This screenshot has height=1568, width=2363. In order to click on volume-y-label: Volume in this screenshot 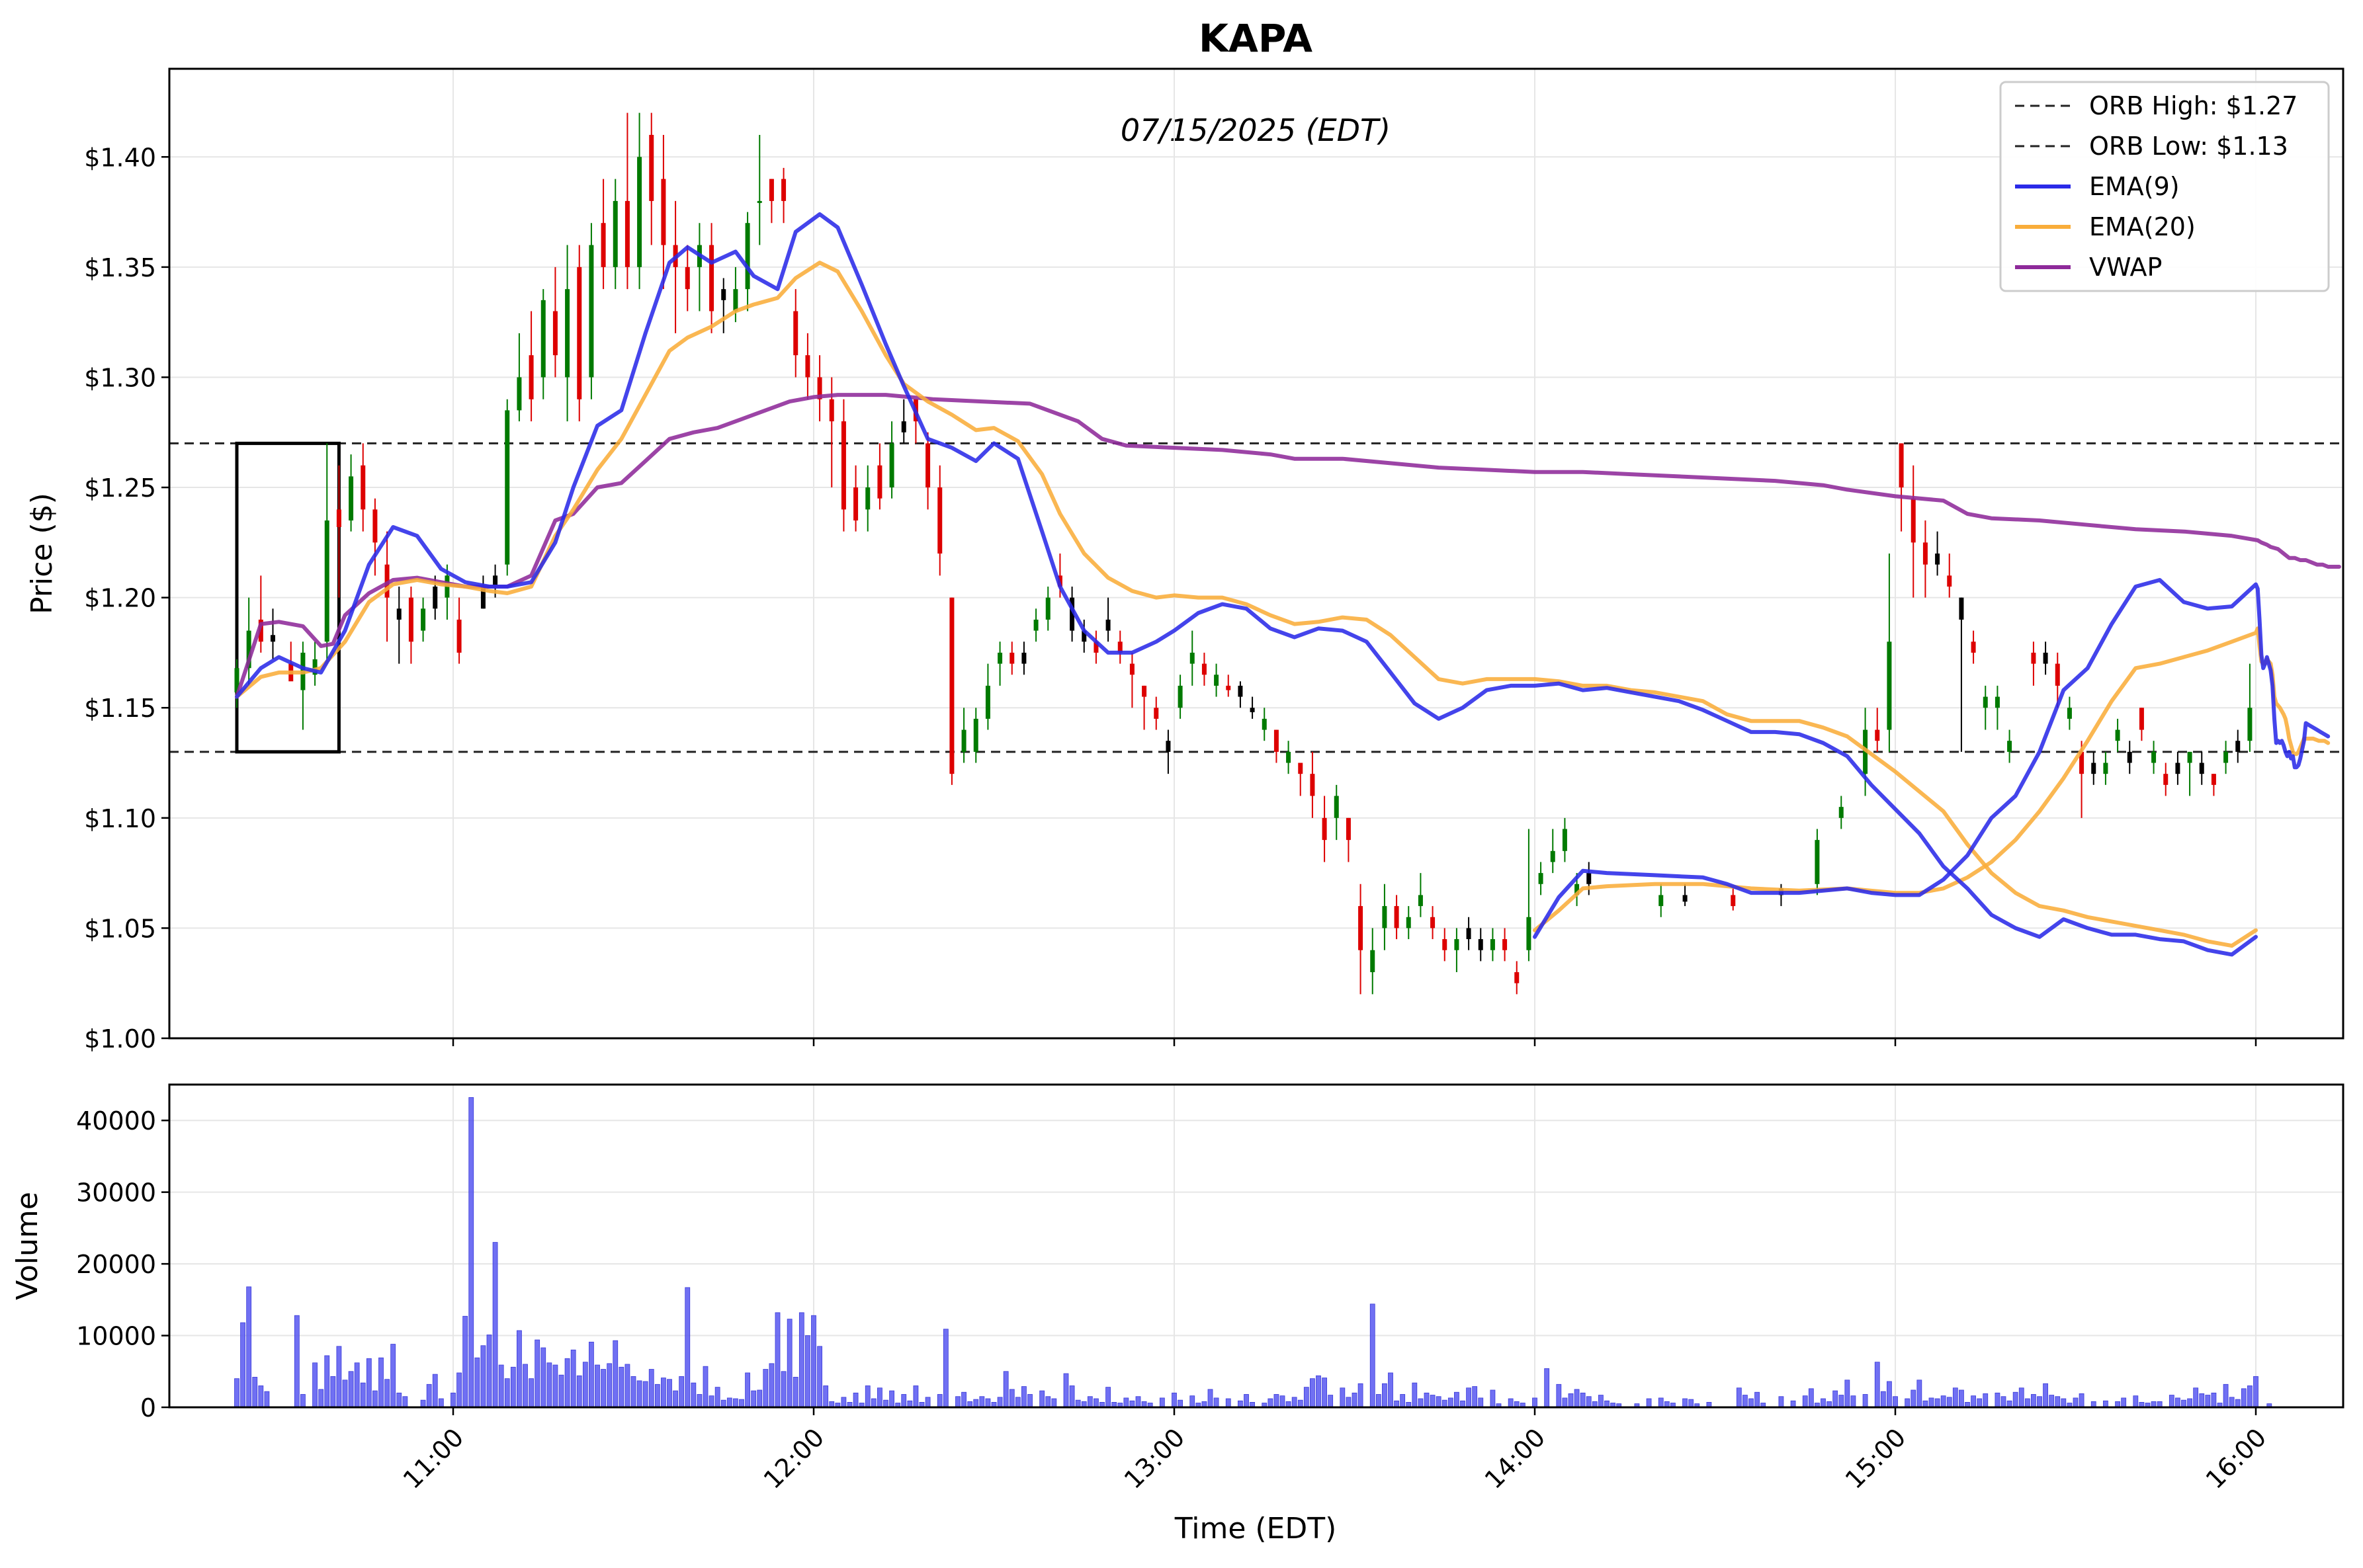, I will do `click(27, 1246)`.